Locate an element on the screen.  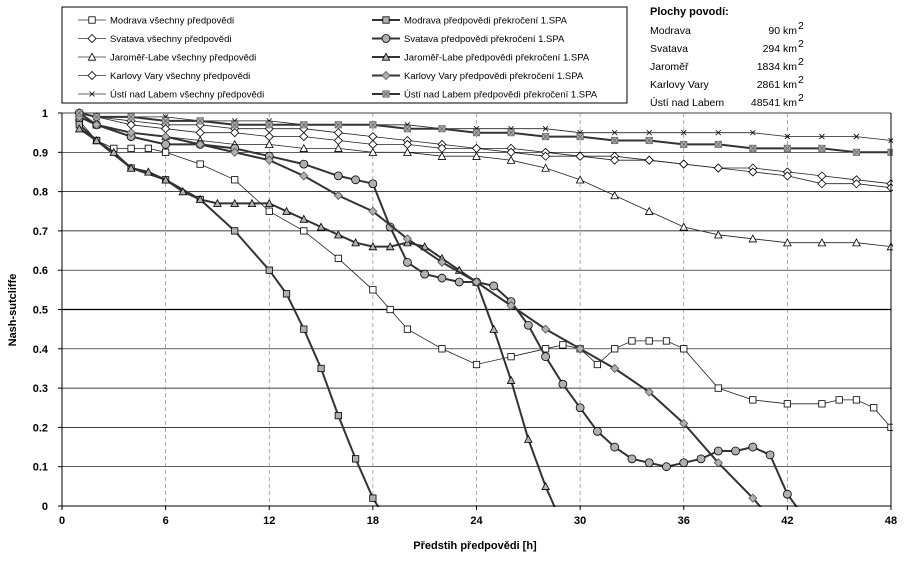
x-tick-label: 30 is located at coordinates (580, 521).